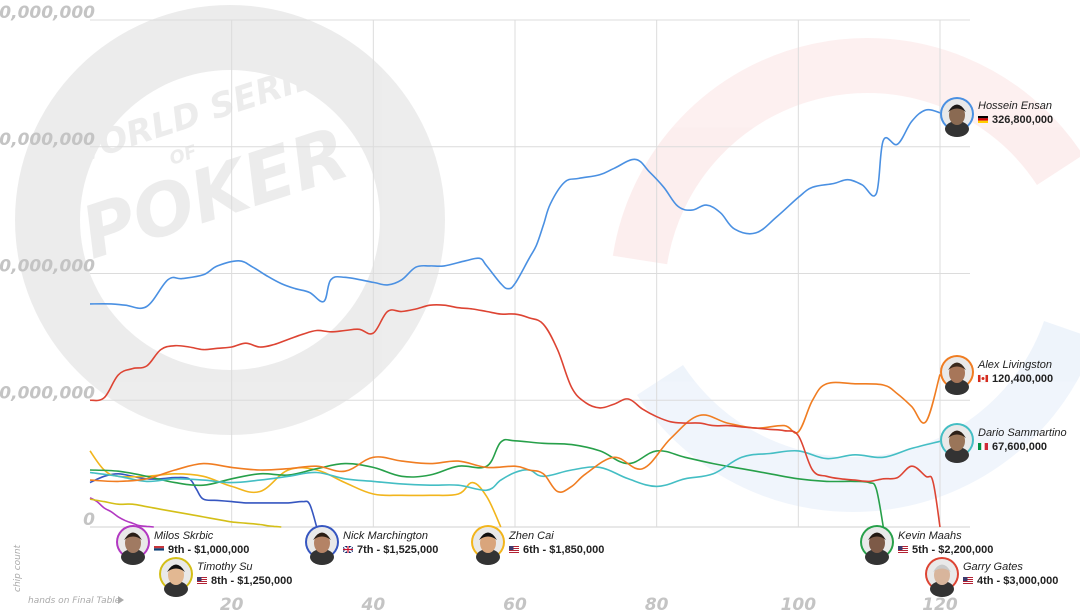 This screenshot has height=612, width=1080. I want to click on series-line-milos, so click(121, 512).